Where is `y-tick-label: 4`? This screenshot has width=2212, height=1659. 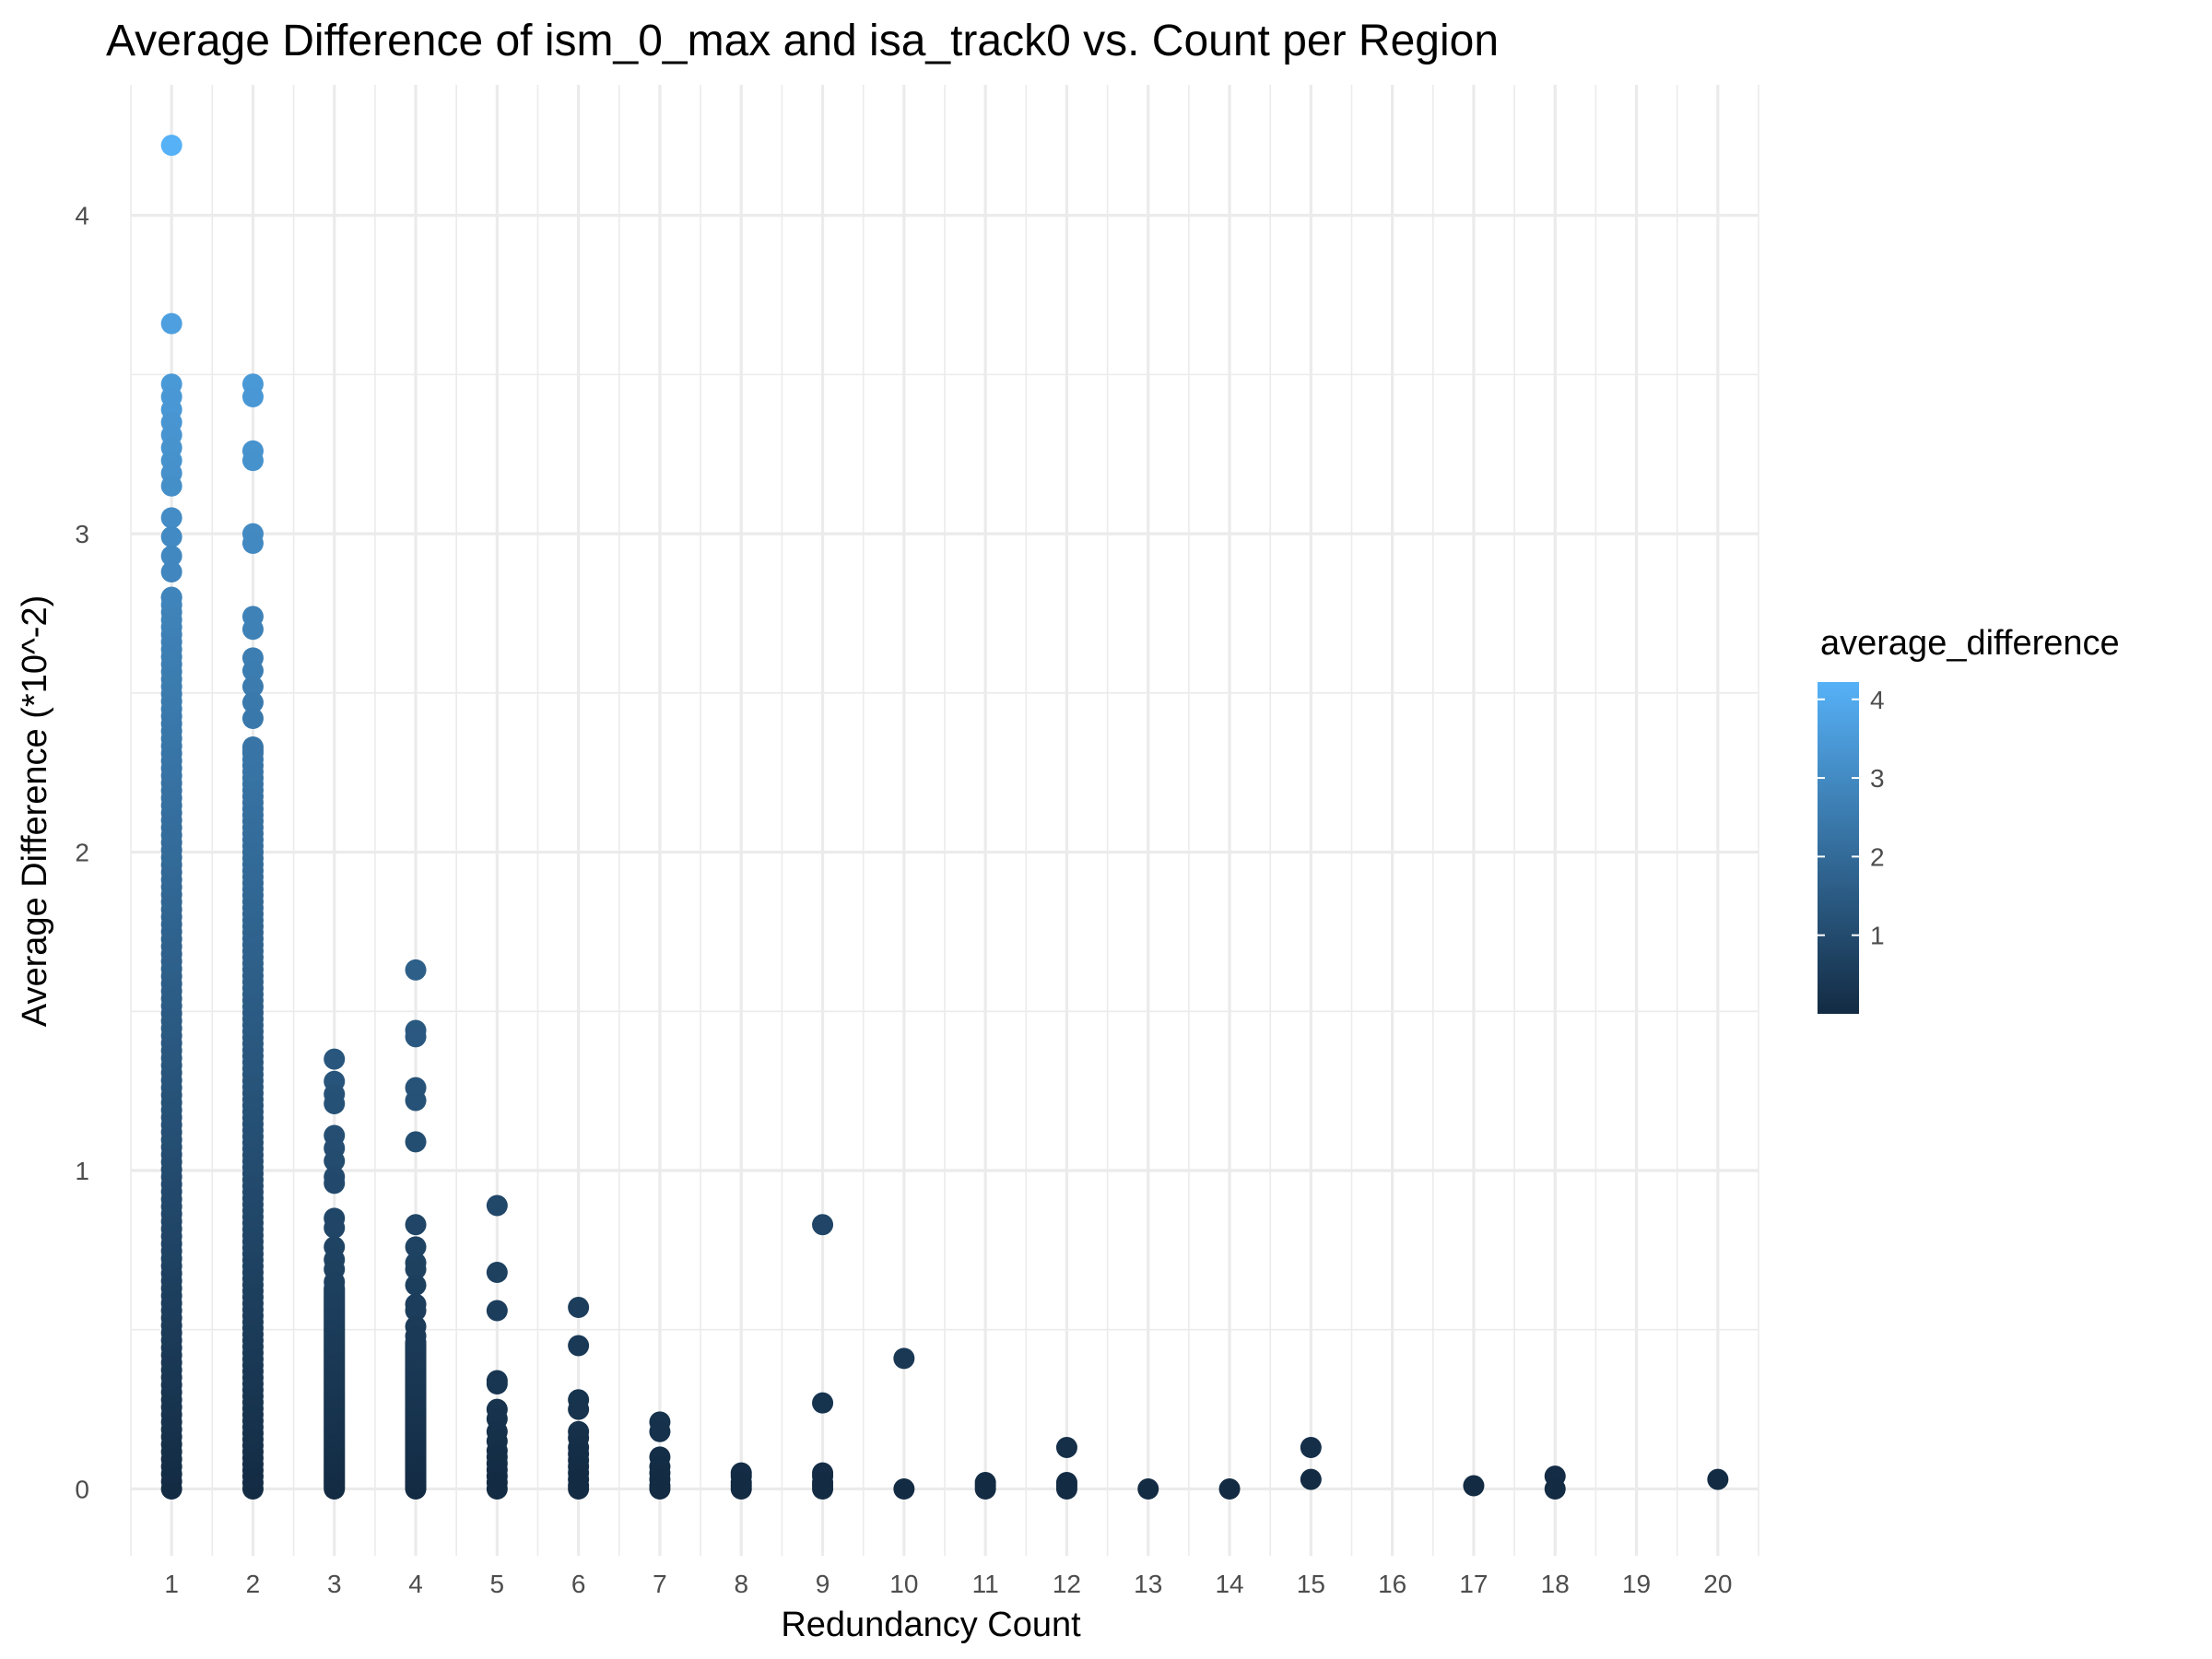 y-tick-label: 4 is located at coordinates (82, 216).